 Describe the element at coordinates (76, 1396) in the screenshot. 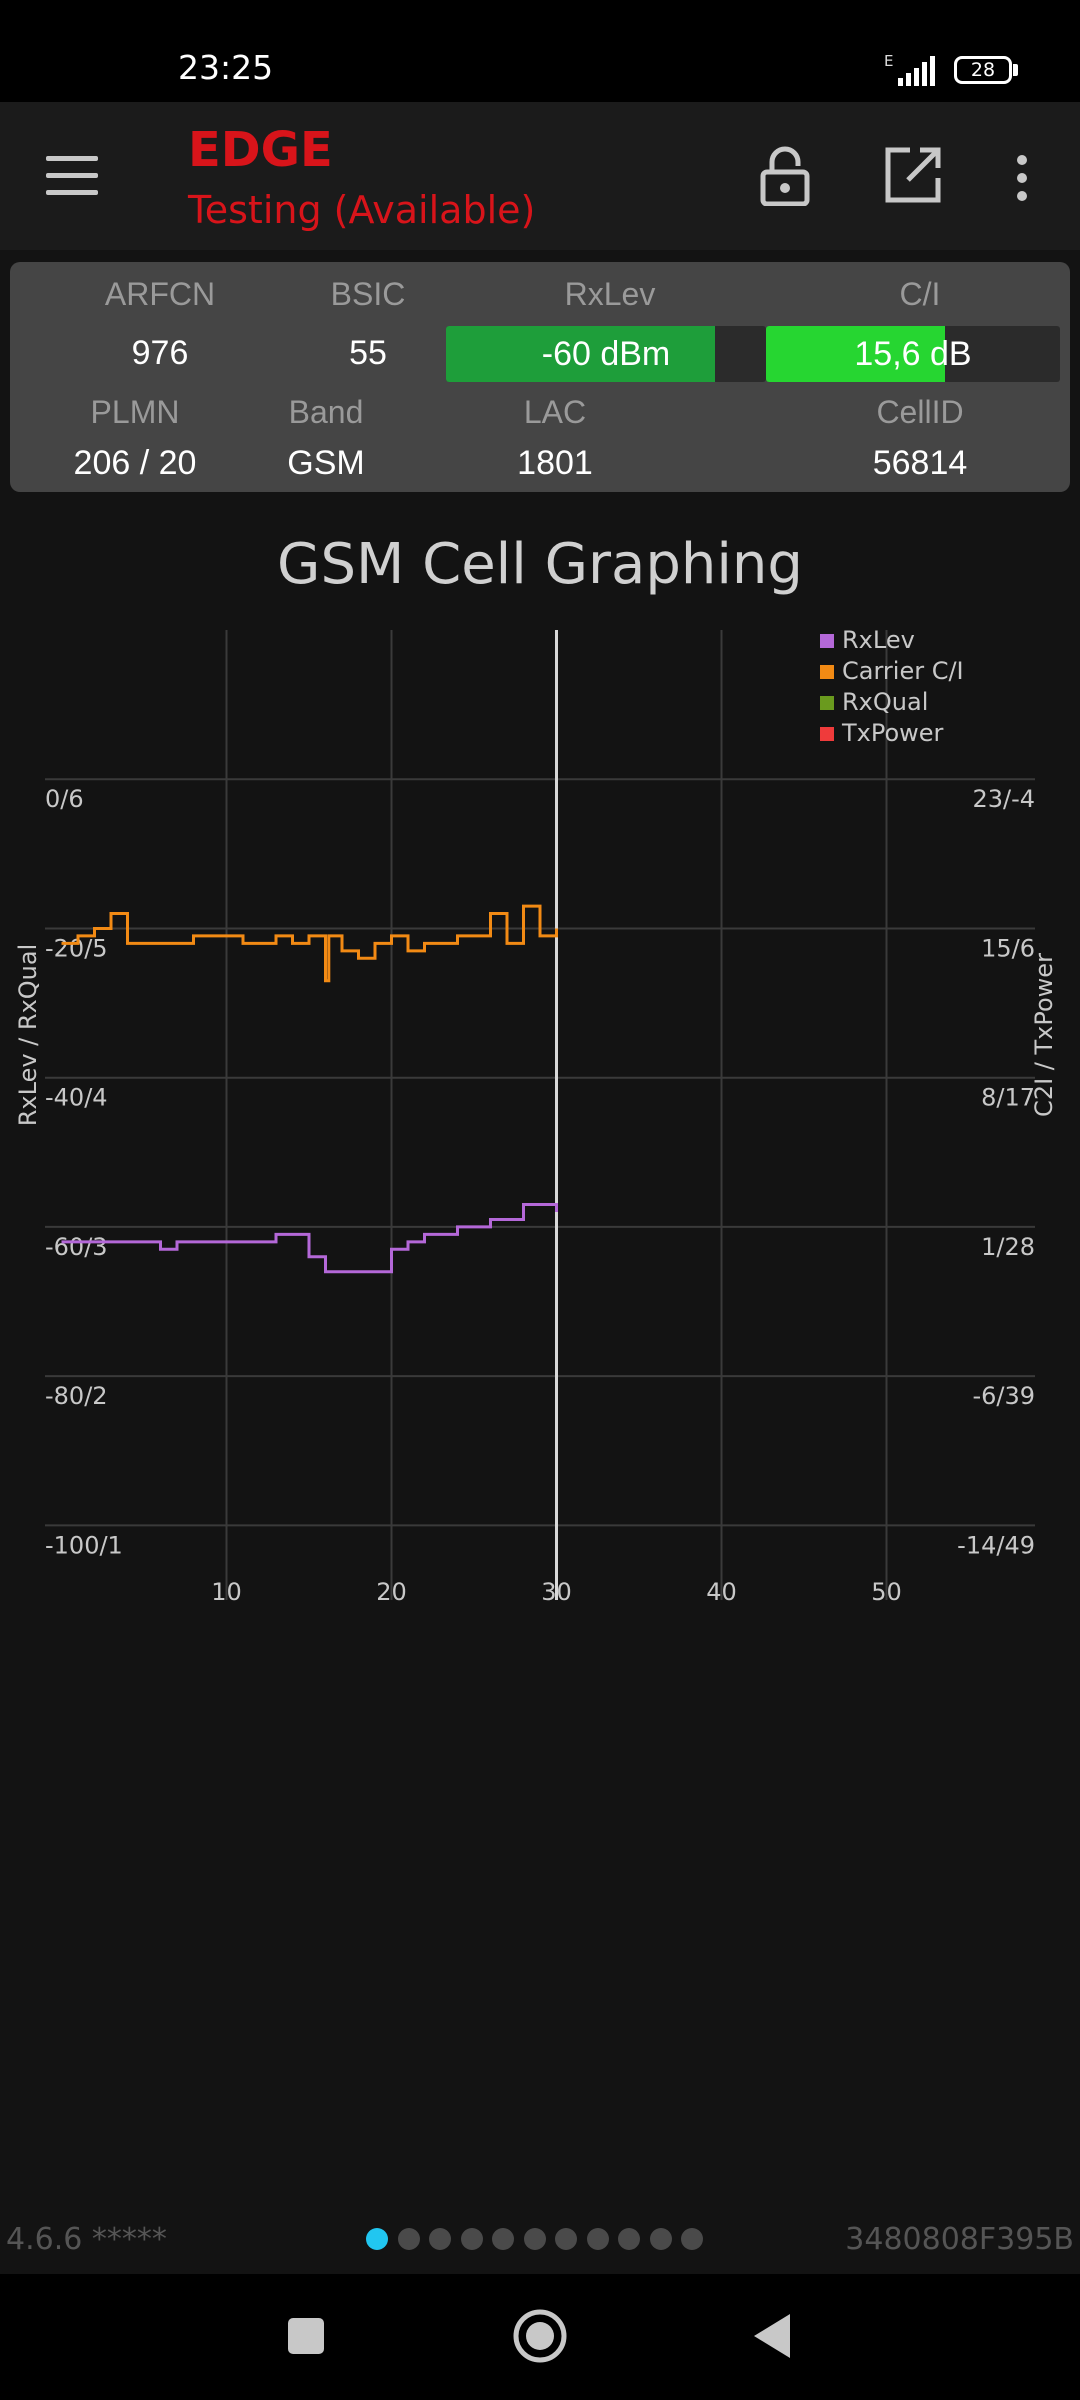

I see `left-tick-label: -80/2` at that location.